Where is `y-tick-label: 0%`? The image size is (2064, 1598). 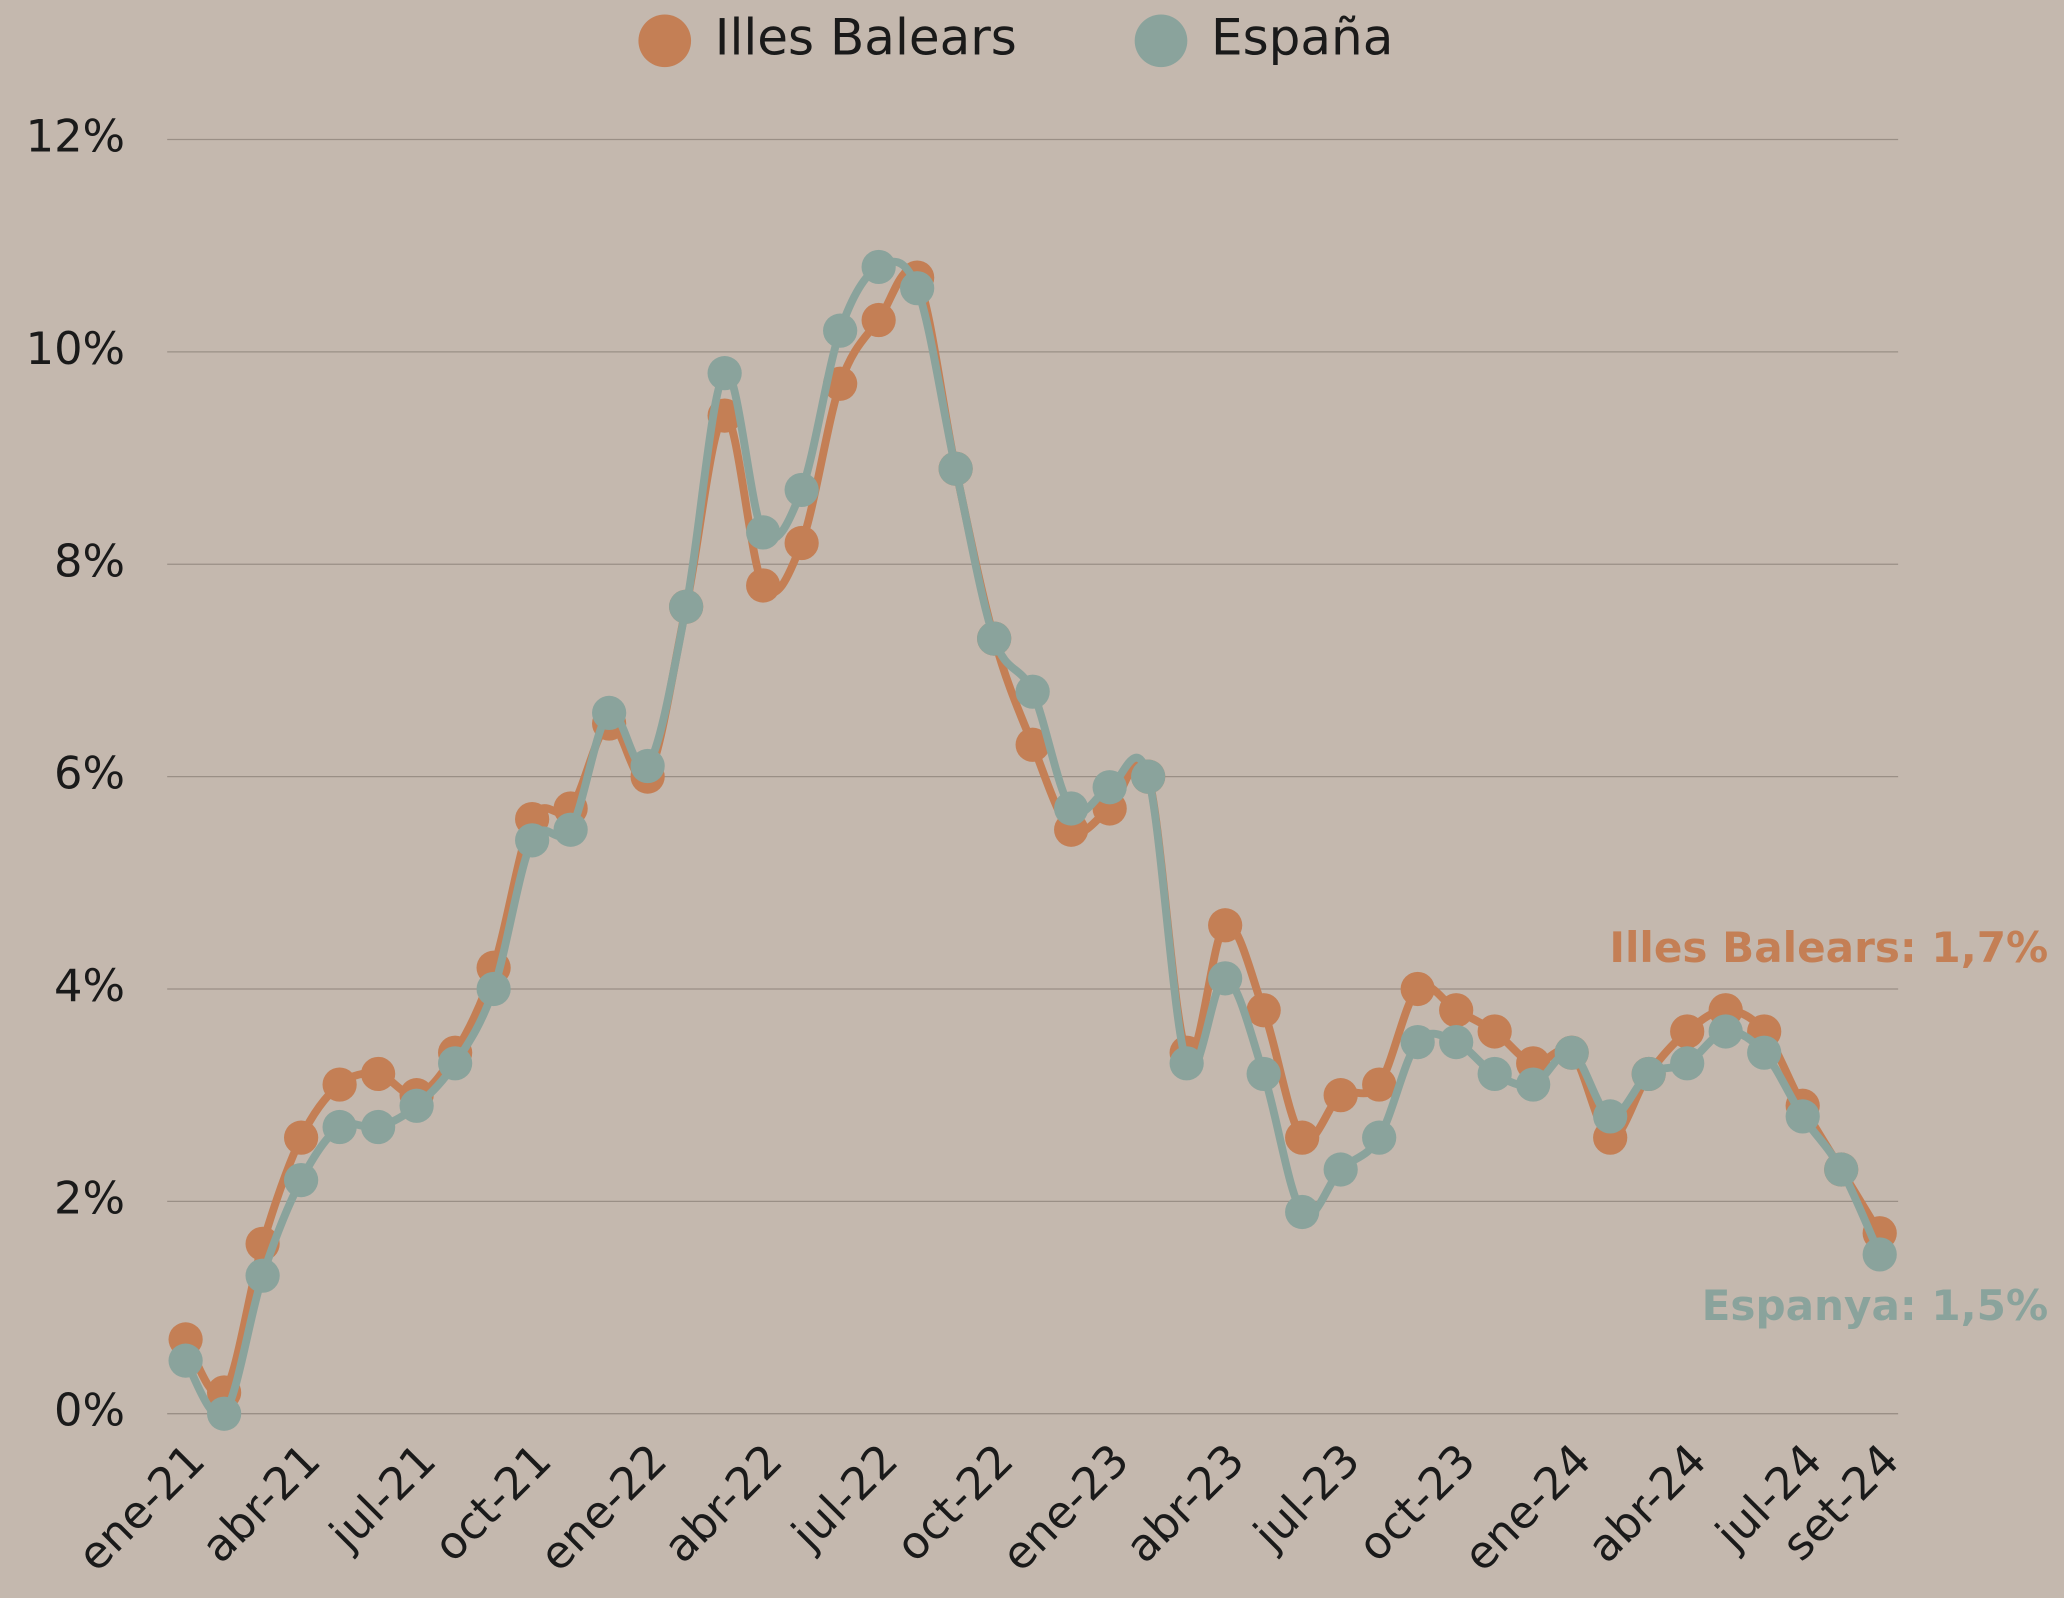
y-tick-label: 0% is located at coordinates (89, 1410).